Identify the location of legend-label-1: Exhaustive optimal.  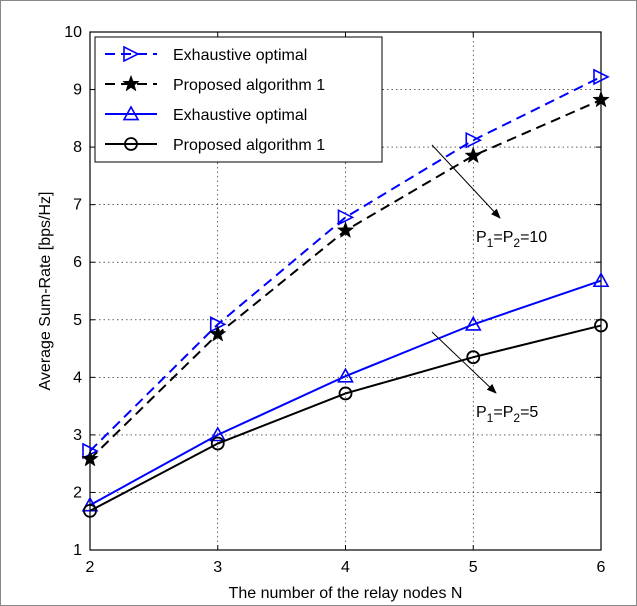
(240, 55).